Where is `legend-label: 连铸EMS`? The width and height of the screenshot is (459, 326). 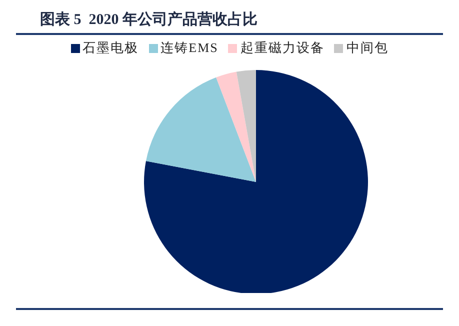
legend-label: 连铸EMS is located at coordinates (189, 48).